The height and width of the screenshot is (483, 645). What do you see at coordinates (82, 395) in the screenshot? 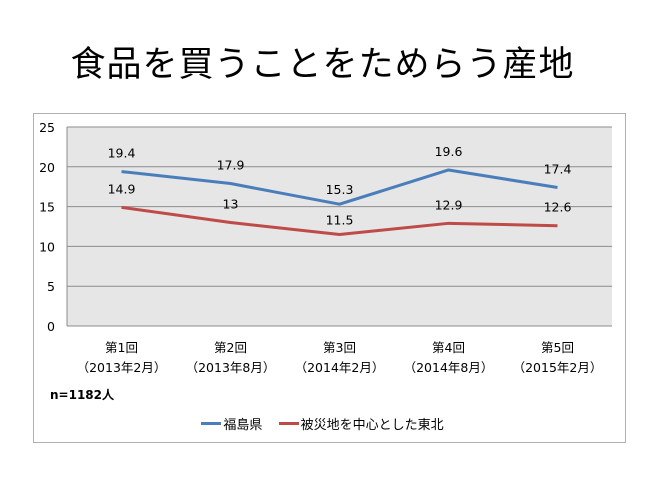
I see `sample-size-note: n=1182人` at bounding box center [82, 395].